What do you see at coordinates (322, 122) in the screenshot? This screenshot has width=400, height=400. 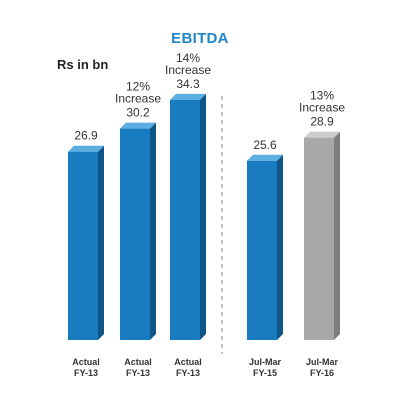 I see `value-label-5: 28.9` at bounding box center [322, 122].